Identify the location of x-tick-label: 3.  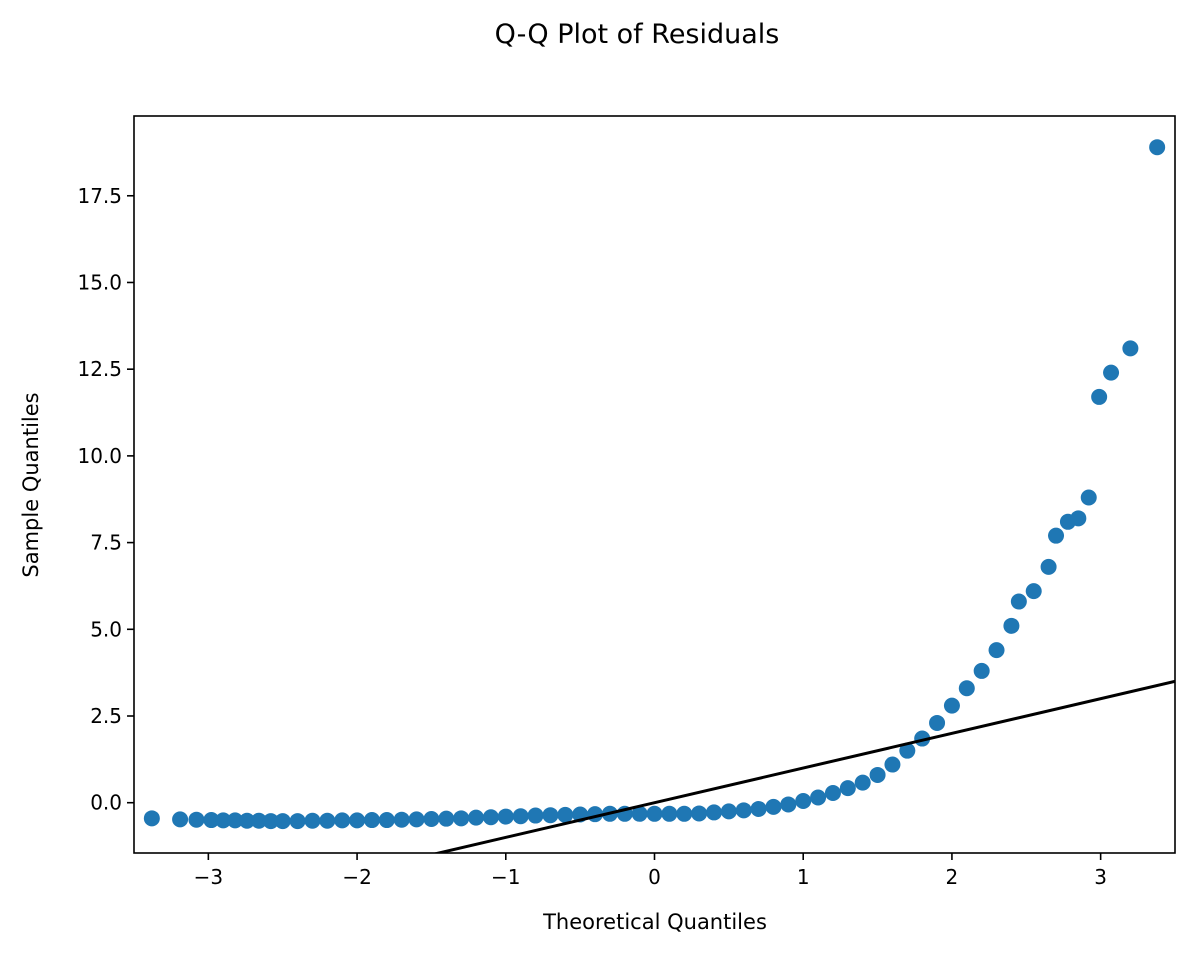
(1100, 877).